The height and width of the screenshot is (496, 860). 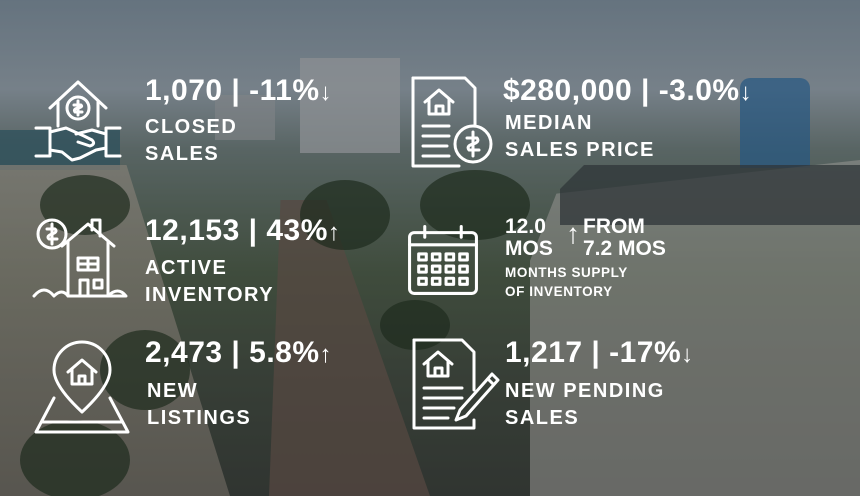 What do you see at coordinates (542, 418) in the screenshot?
I see `new-pending-label-2: SALES` at bounding box center [542, 418].